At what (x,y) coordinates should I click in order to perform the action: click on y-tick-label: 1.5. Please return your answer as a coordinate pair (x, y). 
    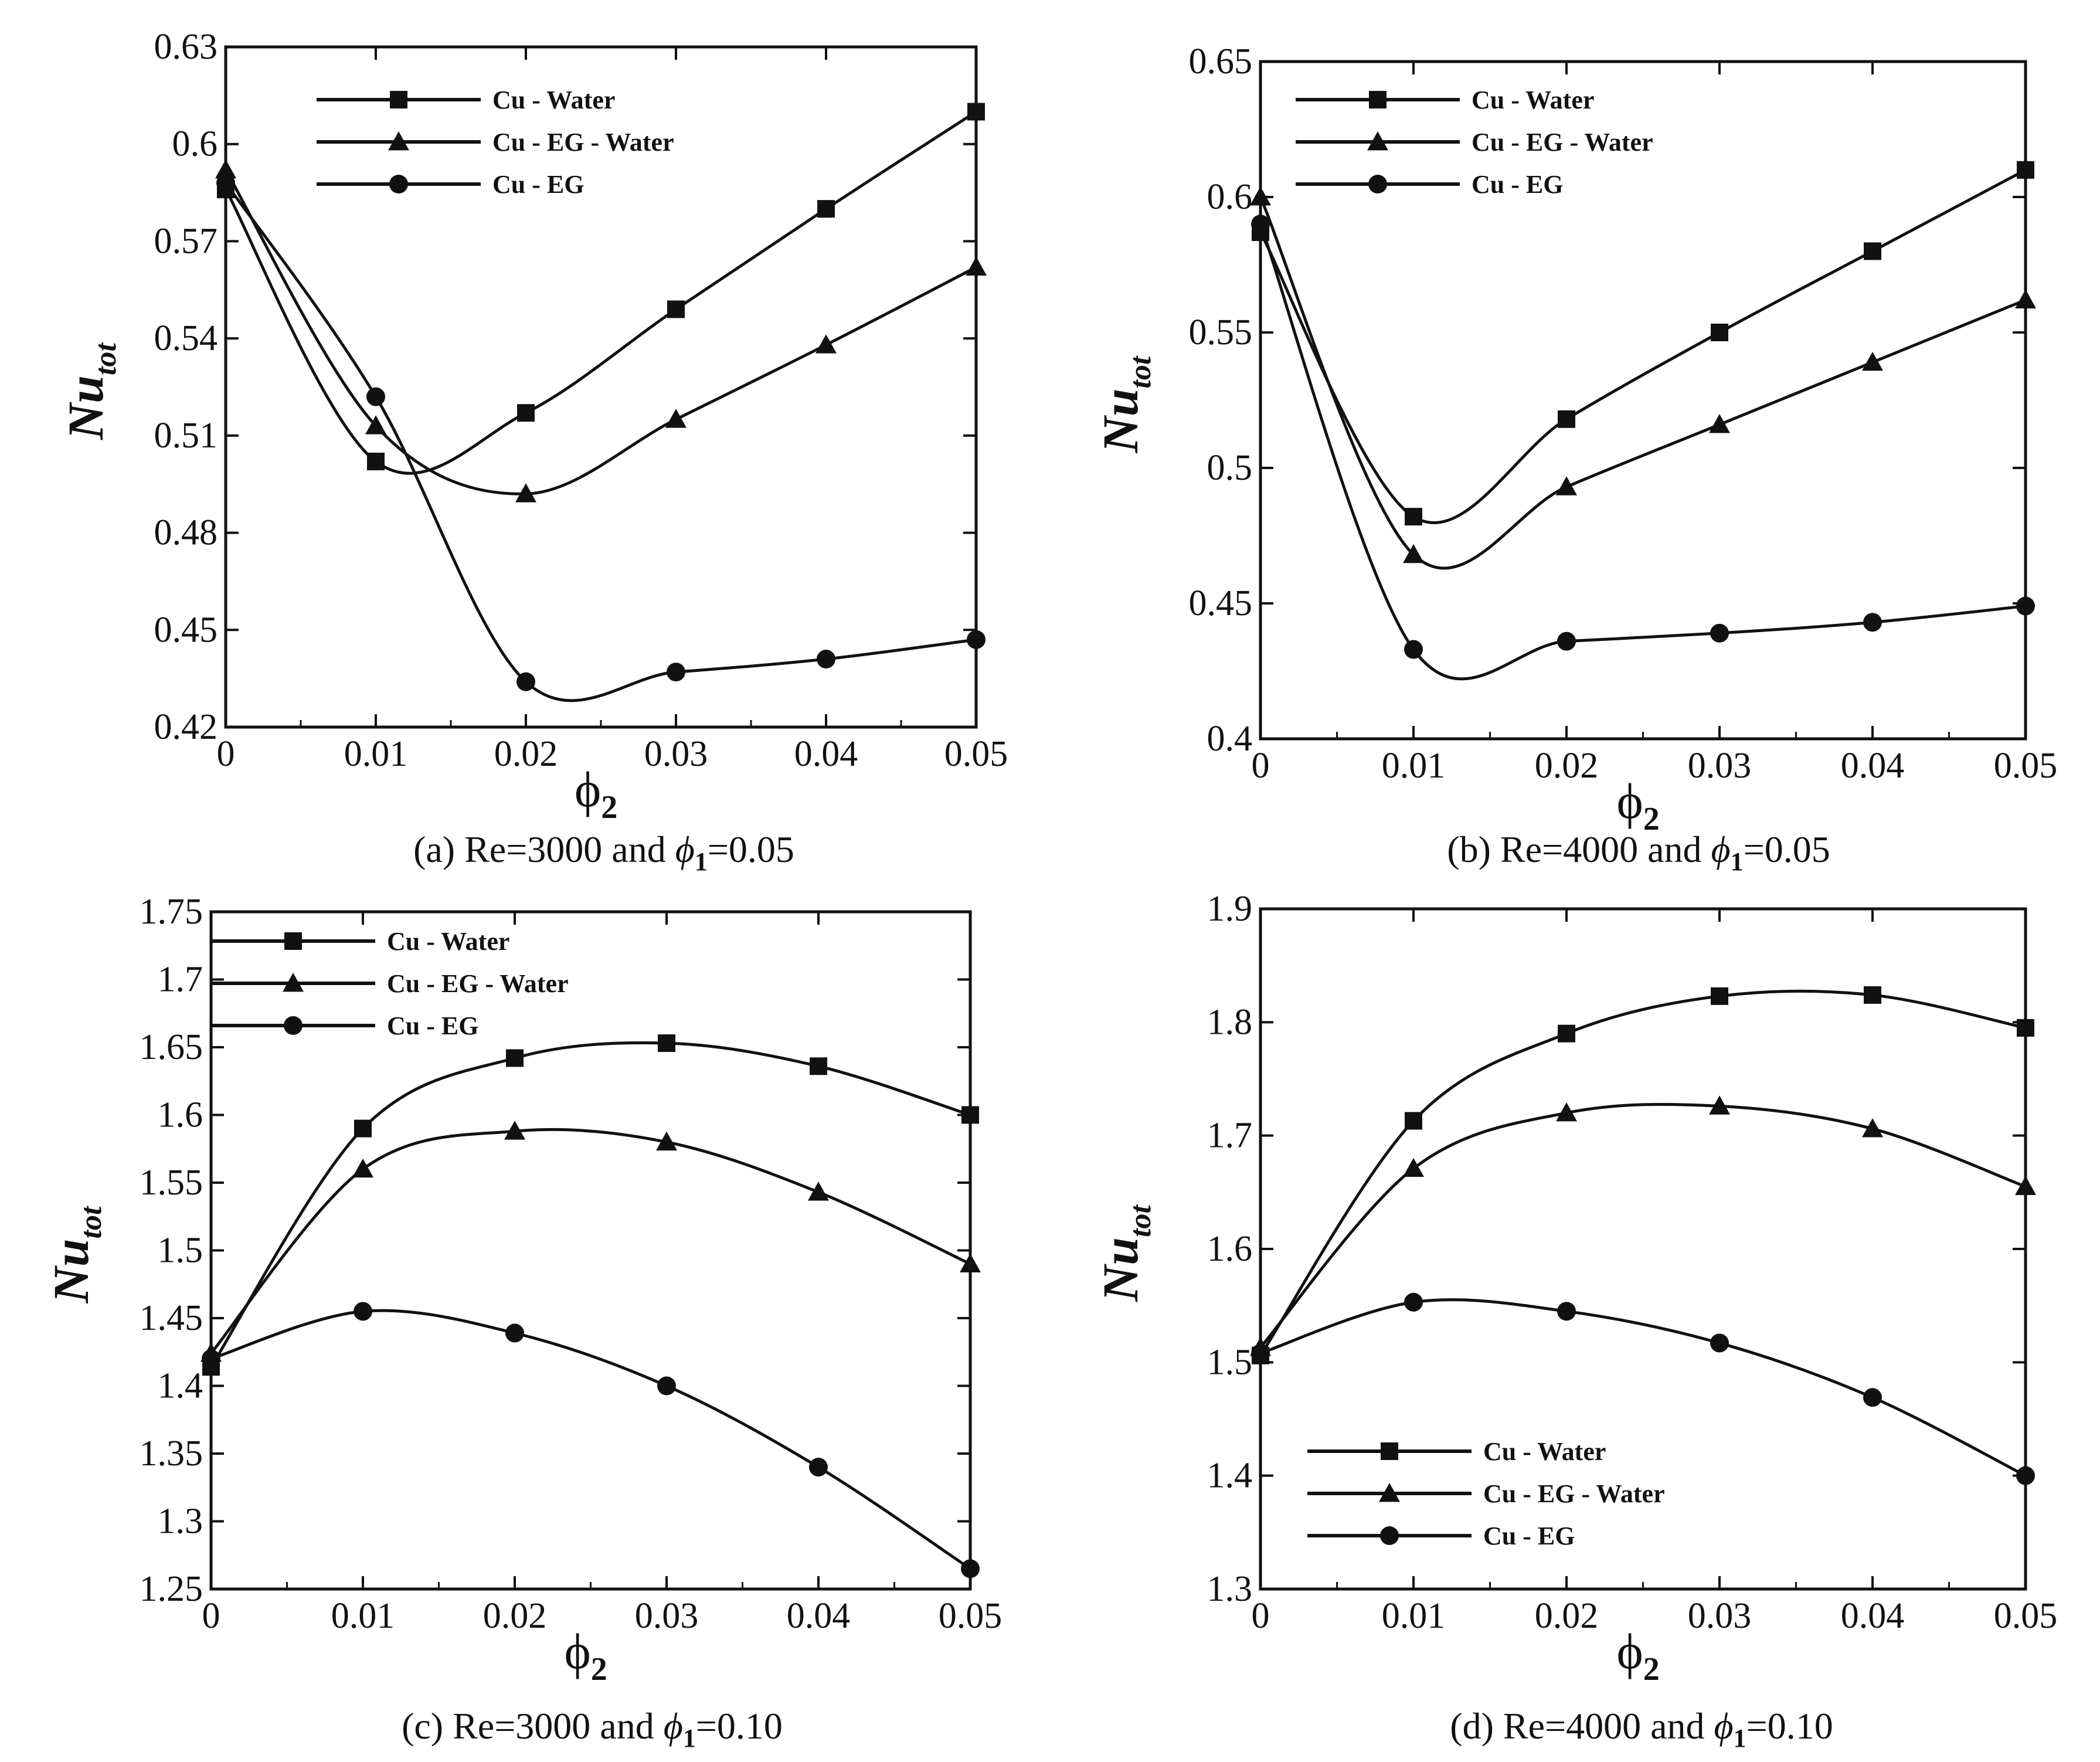
    Looking at the image, I should click on (1230, 1362).